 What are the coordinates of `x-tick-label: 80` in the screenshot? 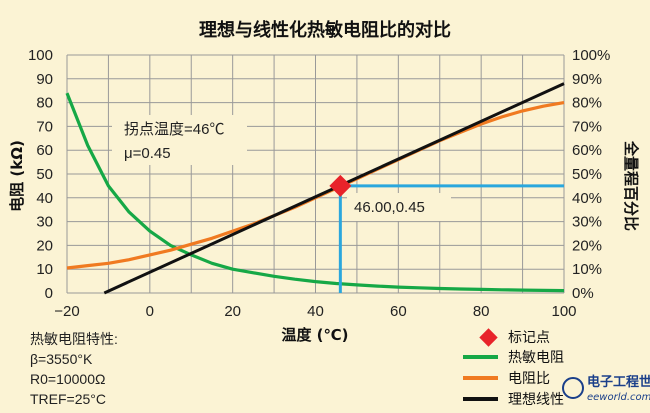 It's located at (481, 311).